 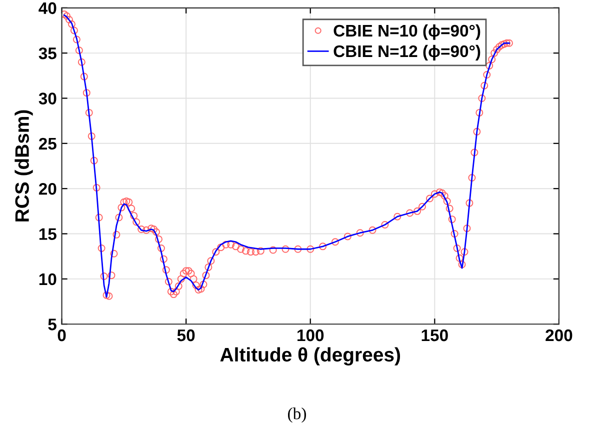 What do you see at coordinates (47, 98) in the screenshot?
I see `y-tick-label: 30` at bounding box center [47, 98].